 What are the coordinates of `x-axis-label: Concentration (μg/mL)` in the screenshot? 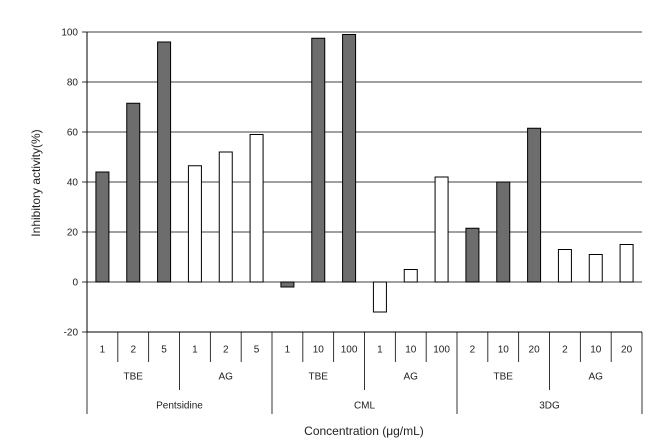 It's located at (364, 431).